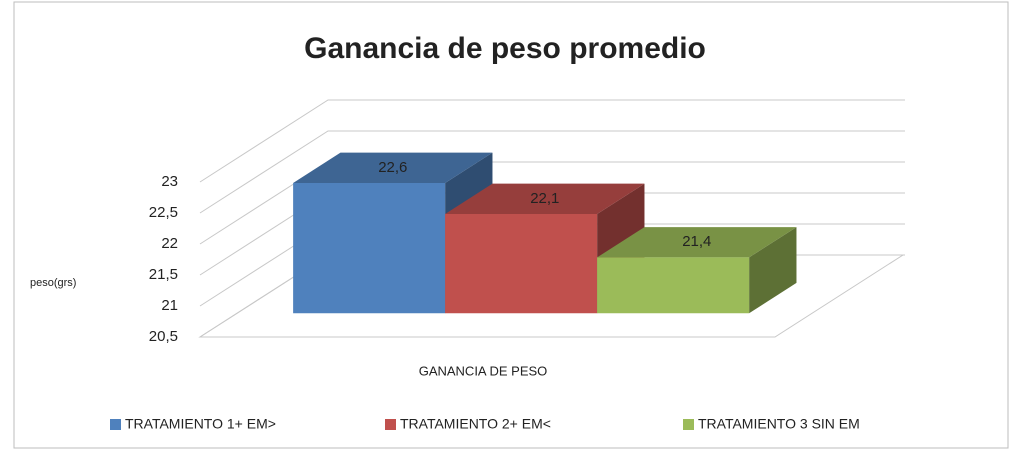 This screenshot has height=450, width=1011. Describe the element at coordinates (773, 270) in the screenshot. I see `bar-side` at that location.